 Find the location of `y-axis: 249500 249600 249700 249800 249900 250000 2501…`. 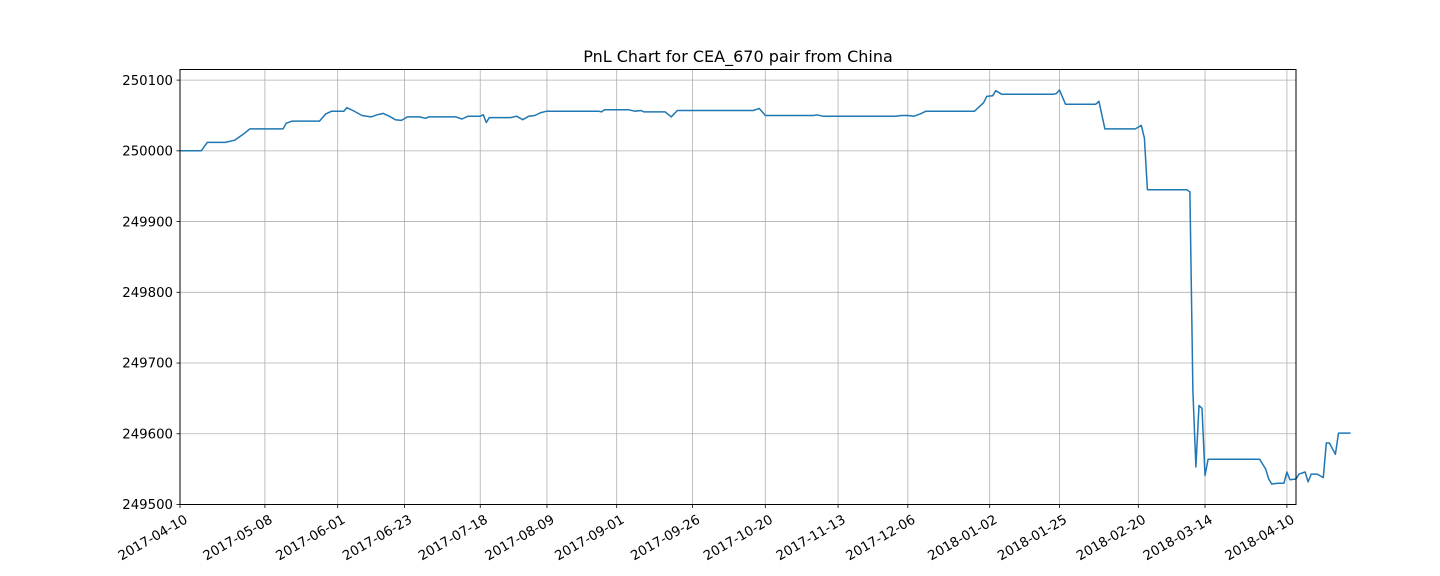

y-axis: 249500 249600 249700 249800 249900 250000 2501… is located at coordinates (151, 293).